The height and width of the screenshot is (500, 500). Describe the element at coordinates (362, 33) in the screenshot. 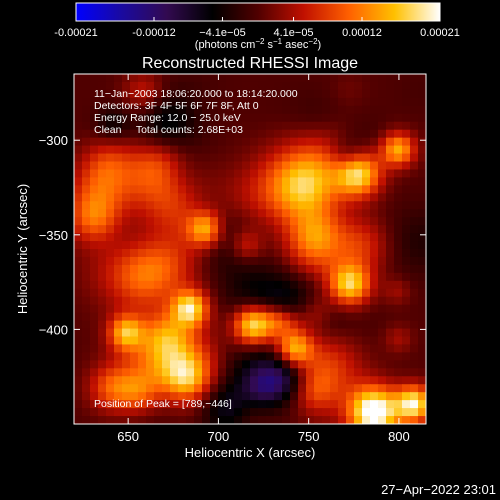

I see `colorbar-tick-label: 0.00012` at that location.